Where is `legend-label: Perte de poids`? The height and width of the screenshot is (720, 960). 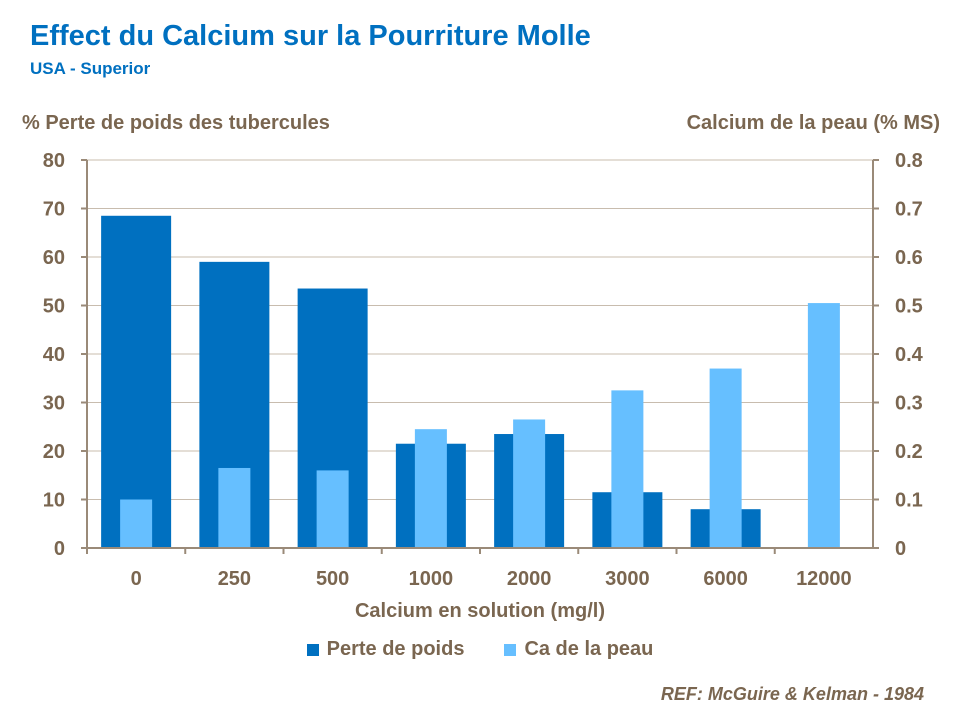
legend-label: Perte de poids is located at coordinates (395, 649).